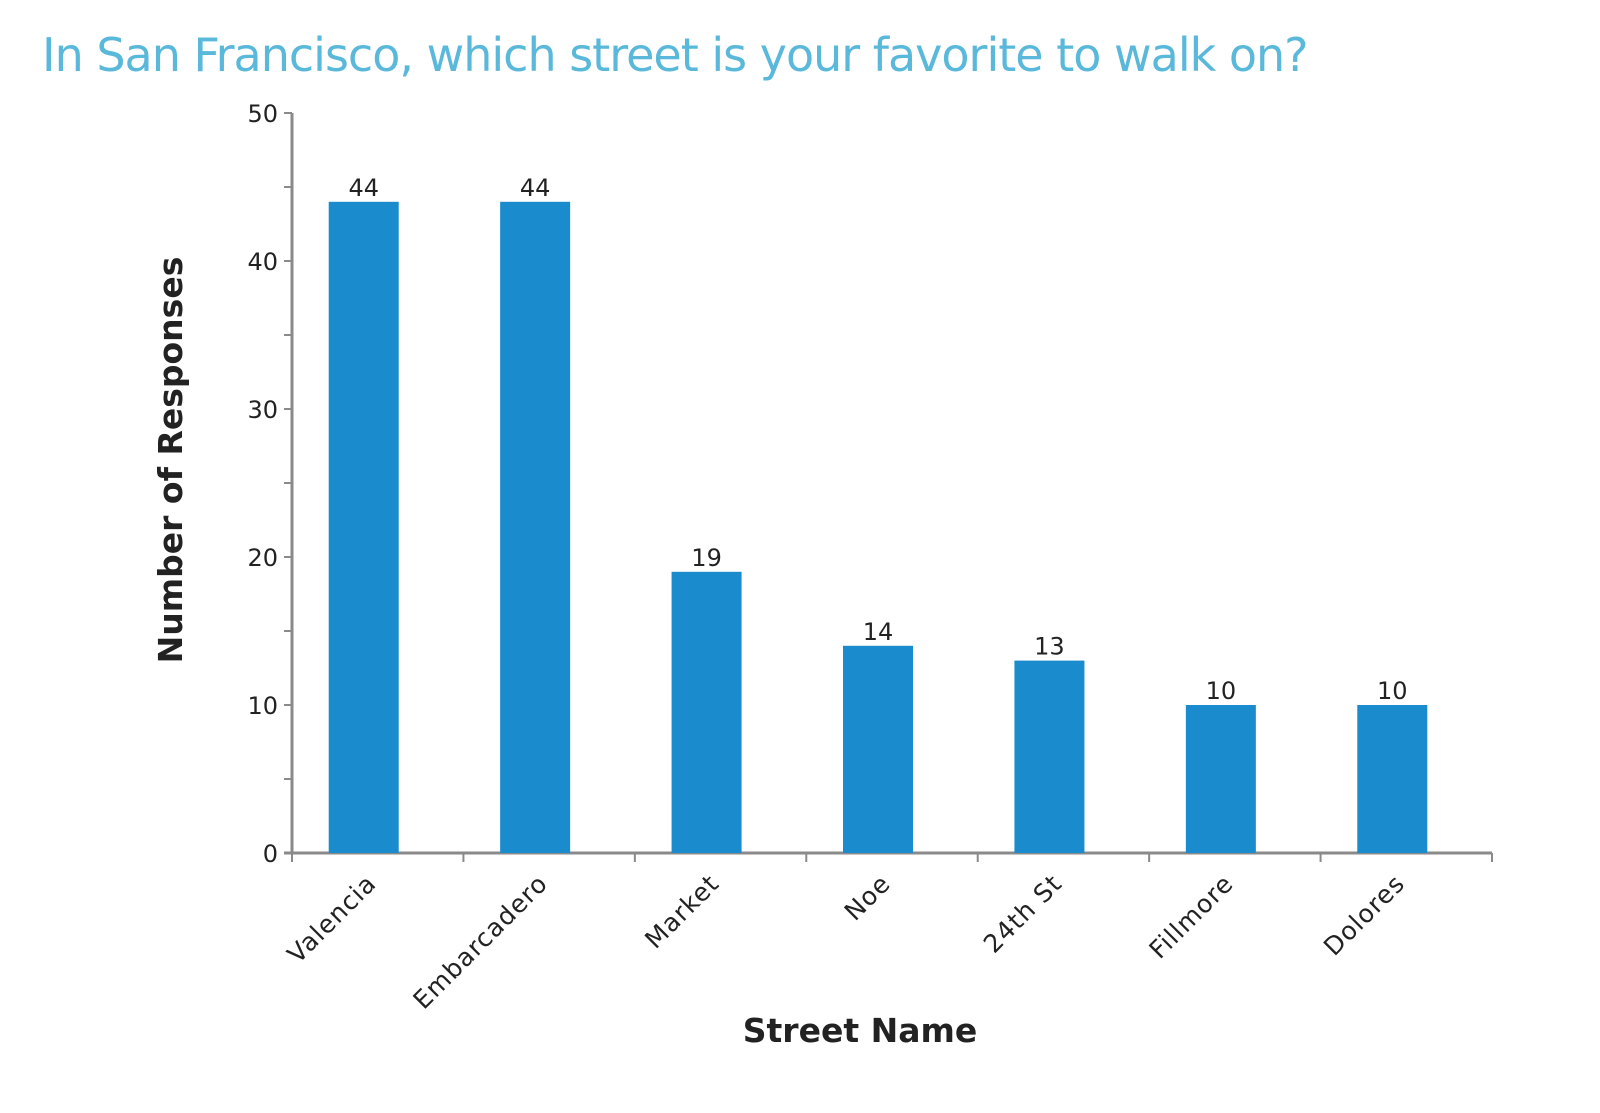 This screenshot has height=1113, width=1600. Describe the element at coordinates (262, 558) in the screenshot. I see `y-tick-label: 20` at that location.